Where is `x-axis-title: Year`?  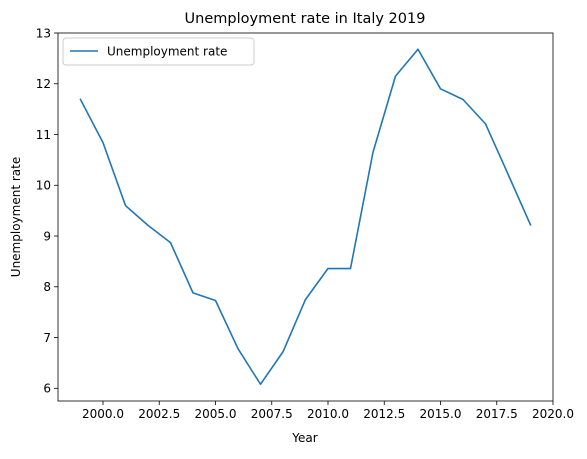 x-axis-title: Year is located at coordinates (304, 438).